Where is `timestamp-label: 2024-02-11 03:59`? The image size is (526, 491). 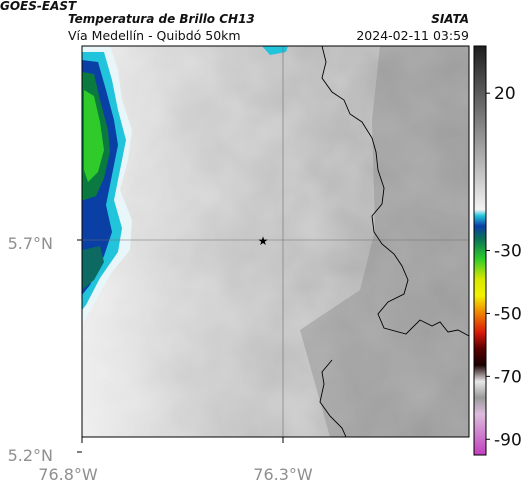
timestamp-label: 2024-02-11 03:59 is located at coordinates (412, 35).